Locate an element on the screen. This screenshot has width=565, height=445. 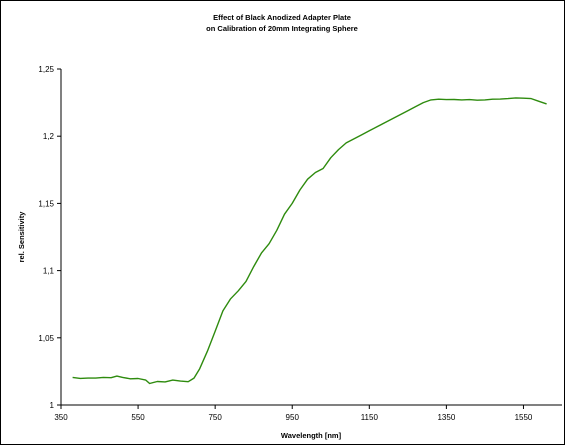
x-tick-label: 950 is located at coordinates (293, 417).